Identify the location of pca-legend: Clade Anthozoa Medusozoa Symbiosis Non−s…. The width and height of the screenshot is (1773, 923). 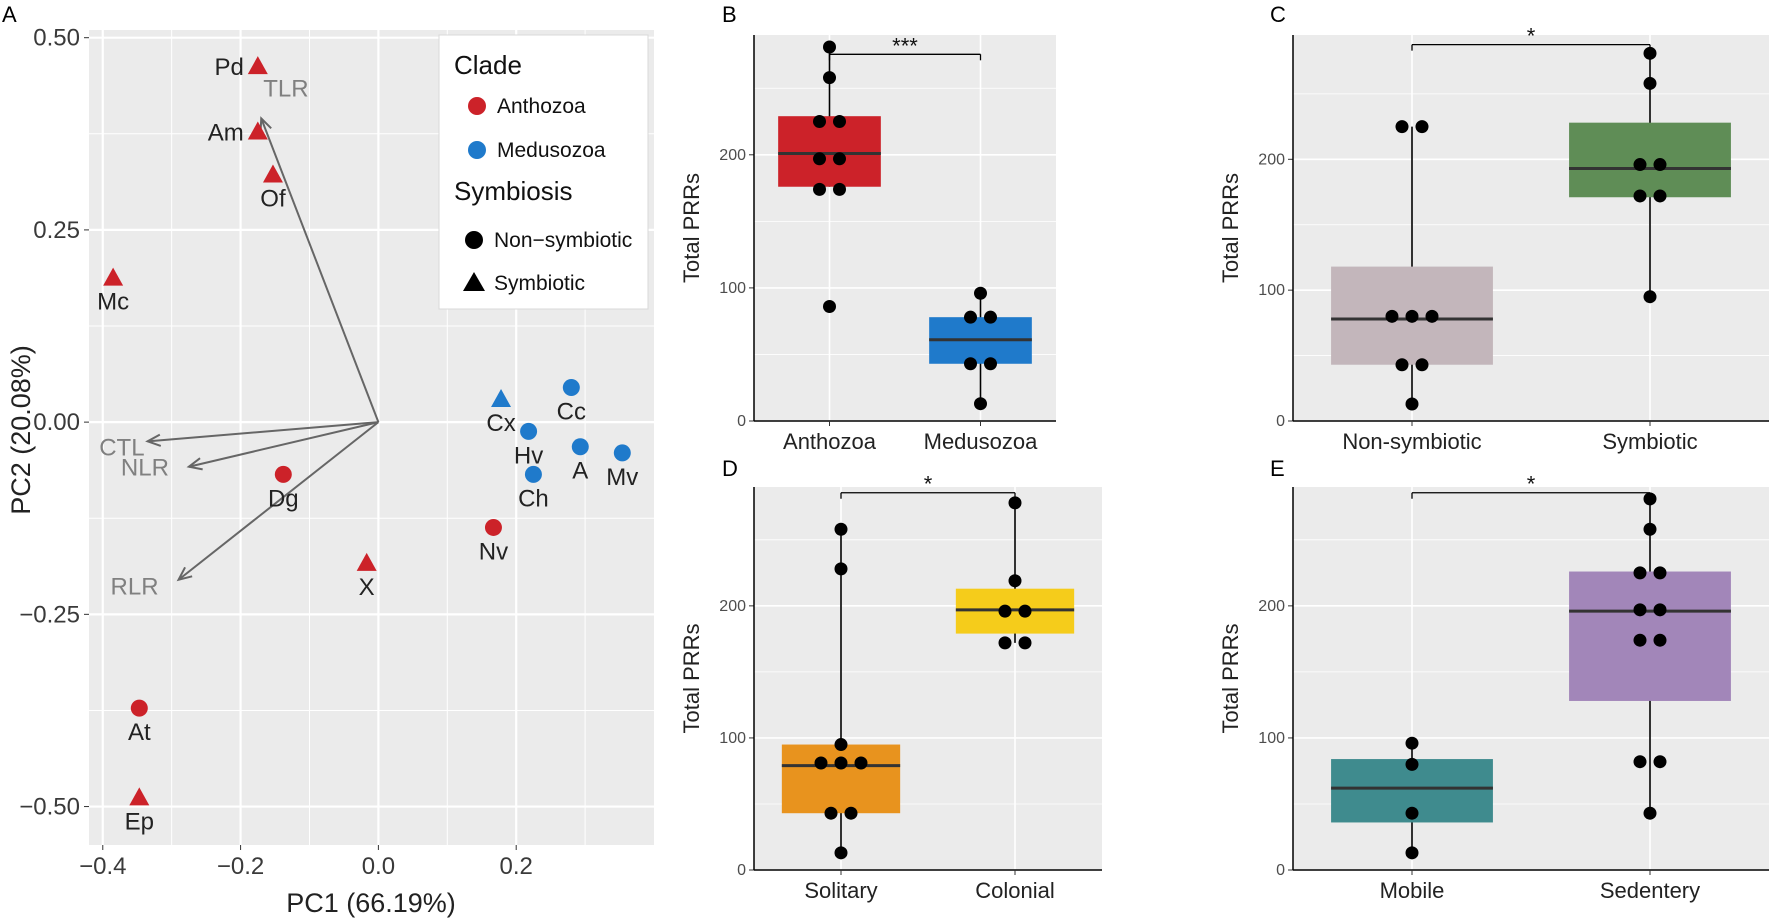
(543, 172).